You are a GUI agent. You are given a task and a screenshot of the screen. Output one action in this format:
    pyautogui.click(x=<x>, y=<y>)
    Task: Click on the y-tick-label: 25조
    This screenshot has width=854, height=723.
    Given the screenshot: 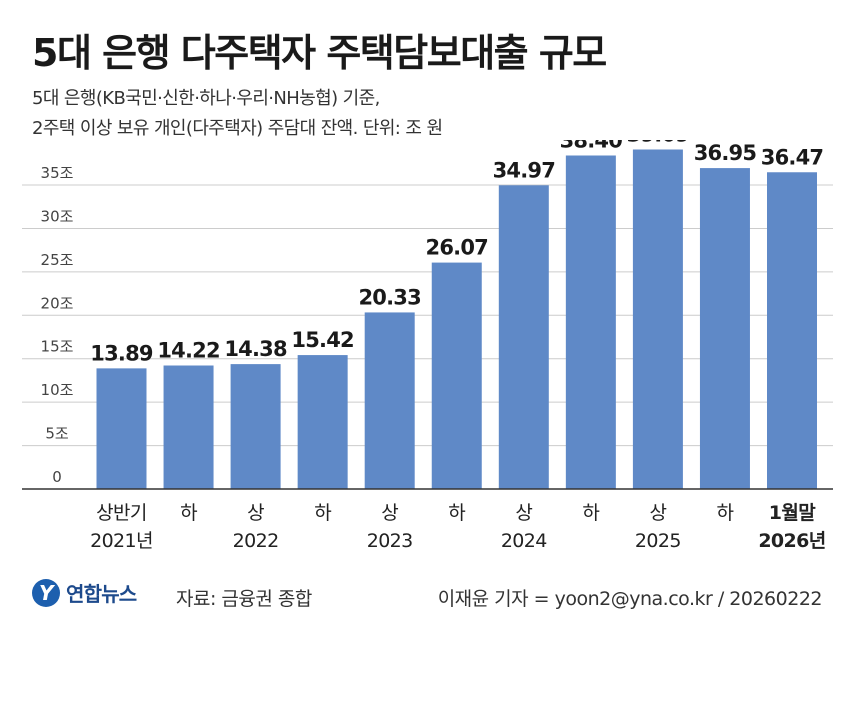 What is the action you would take?
    pyautogui.click(x=57, y=260)
    